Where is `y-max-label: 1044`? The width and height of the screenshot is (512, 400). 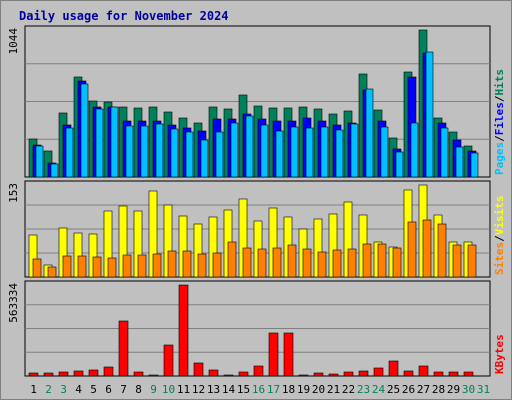 y-max-label: 1044 is located at coordinates (13, 41).